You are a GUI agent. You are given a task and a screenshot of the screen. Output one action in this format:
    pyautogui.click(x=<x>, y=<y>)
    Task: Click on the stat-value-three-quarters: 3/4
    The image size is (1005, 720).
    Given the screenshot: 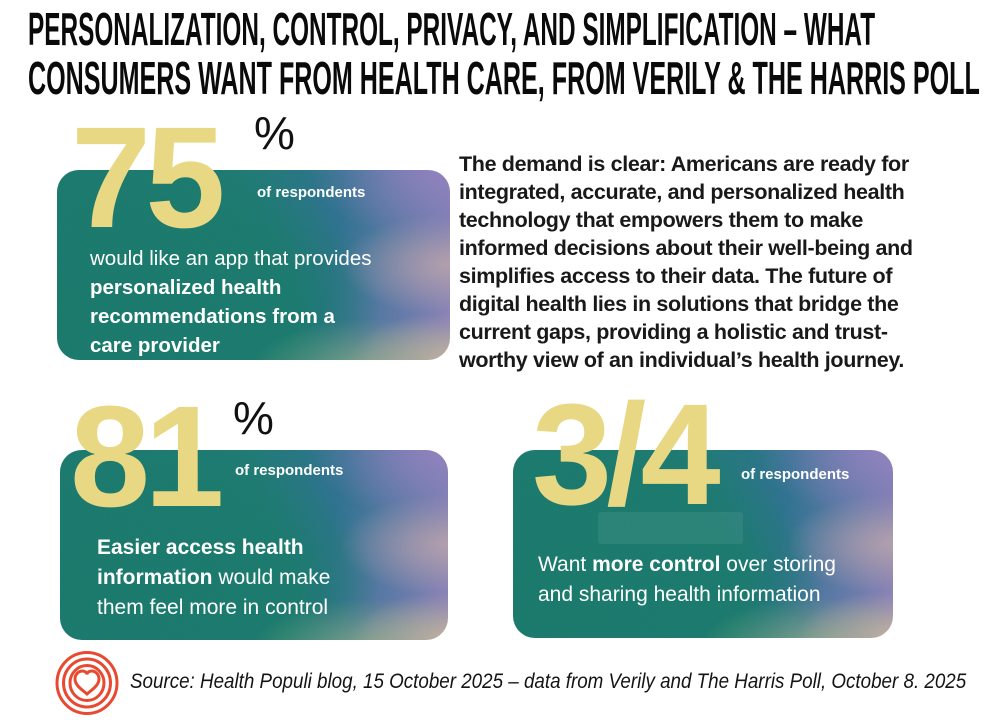 What is the action you would take?
    pyautogui.click(x=626, y=454)
    